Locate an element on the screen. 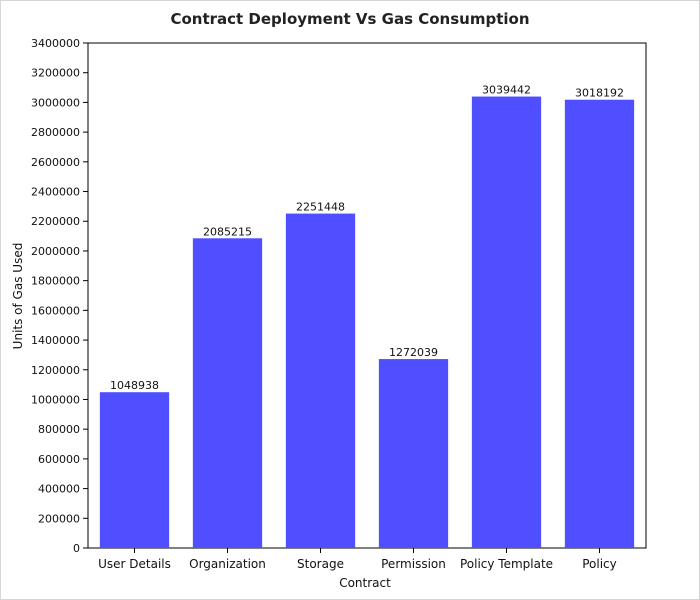  x-tick-label: Organization is located at coordinates (227, 564).